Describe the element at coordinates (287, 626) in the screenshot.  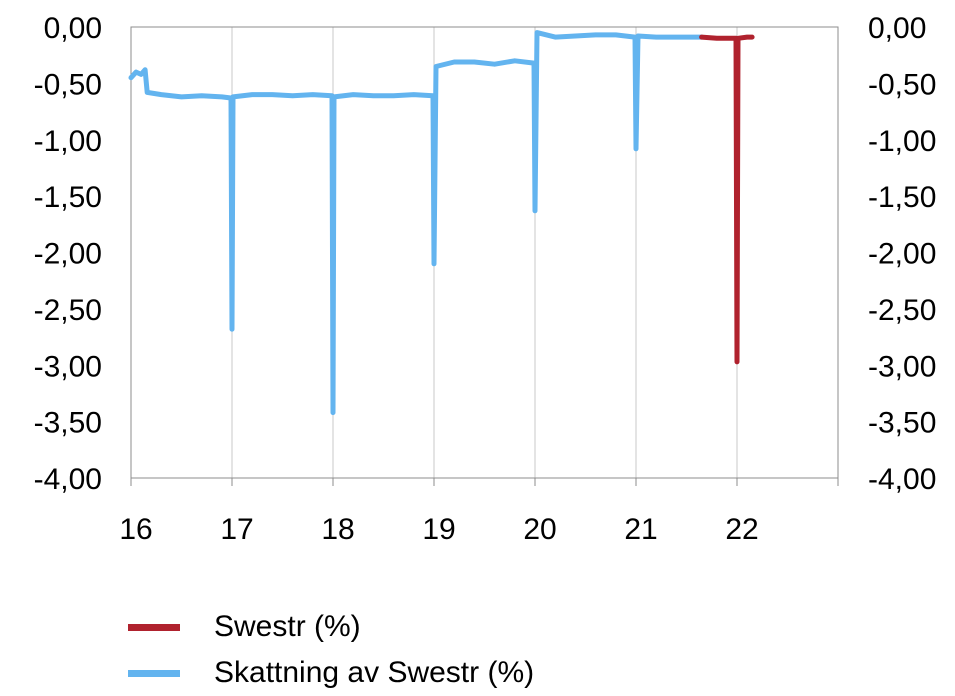
I see `legend-label-swestr: Swestr (%)` at that location.